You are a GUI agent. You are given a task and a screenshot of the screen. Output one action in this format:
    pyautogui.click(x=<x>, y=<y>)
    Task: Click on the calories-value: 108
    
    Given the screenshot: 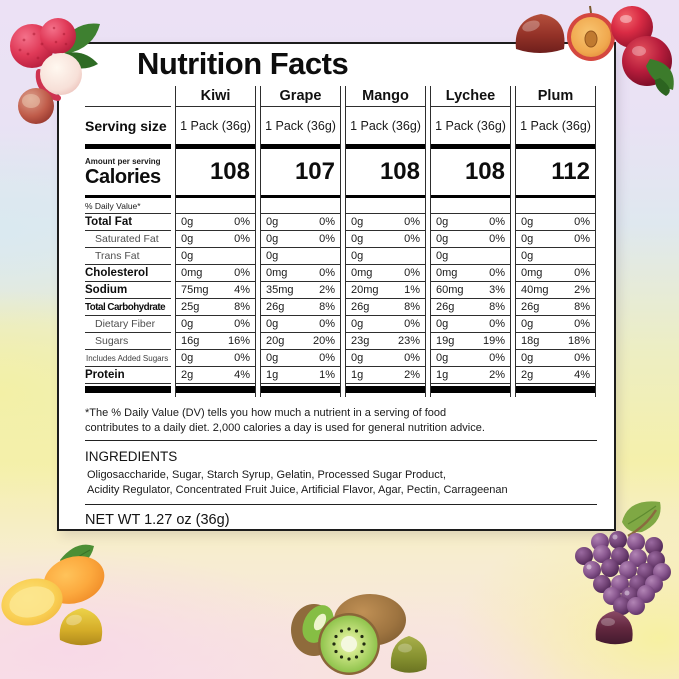 What is the action you would take?
    pyautogui.click(x=484, y=171)
    